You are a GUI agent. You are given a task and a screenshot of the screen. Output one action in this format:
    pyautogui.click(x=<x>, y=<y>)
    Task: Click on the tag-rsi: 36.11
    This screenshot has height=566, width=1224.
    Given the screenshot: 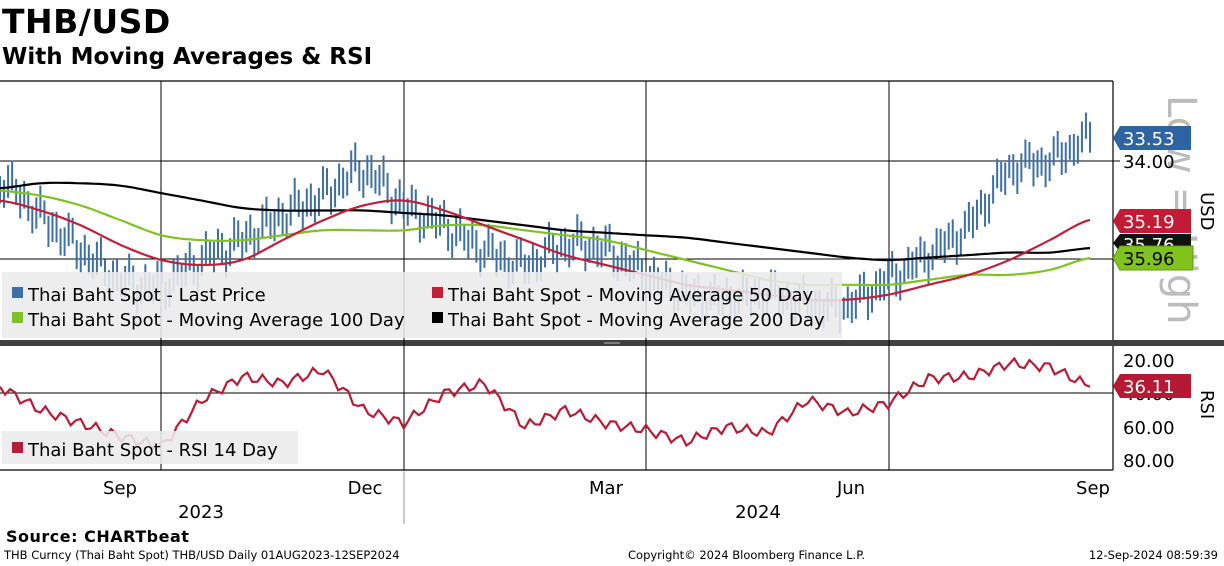 What is the action you would take?
    pyautogui.click(x=1152, y=386)
    